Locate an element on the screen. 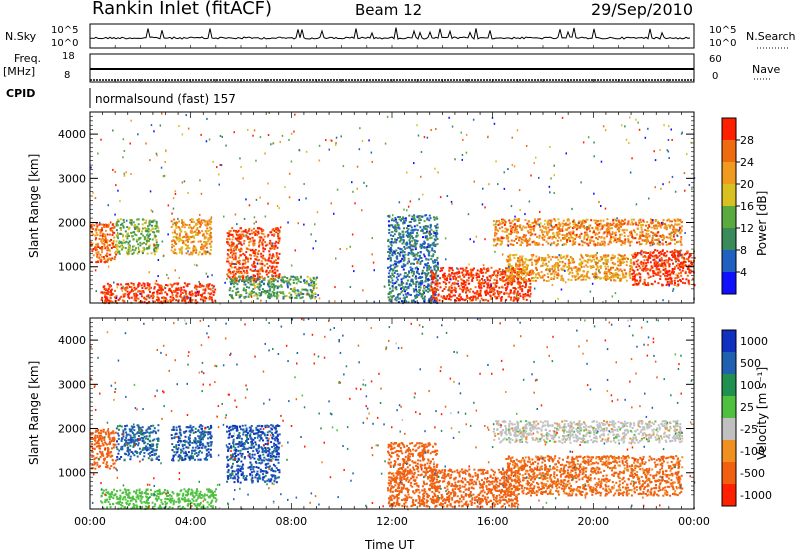  velocity-colorbar-tick: -500 is located at coordinates (752, 473).